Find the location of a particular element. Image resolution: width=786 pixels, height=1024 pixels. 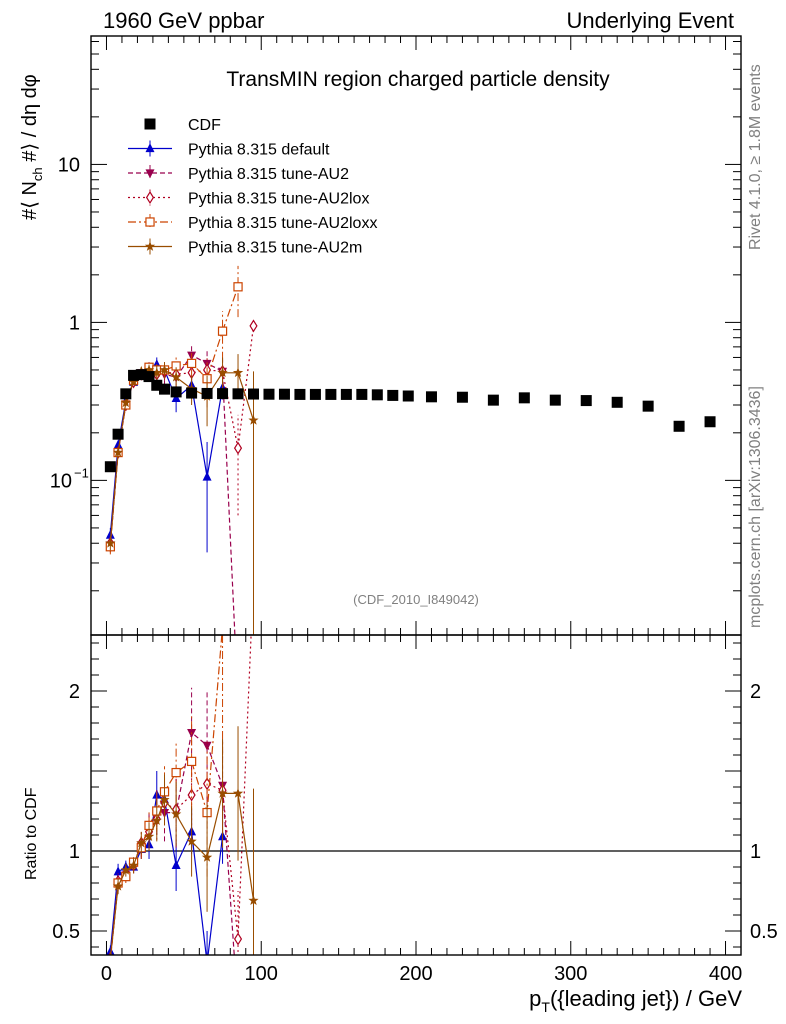

mcplots-reference-label: mcplots.cern.ch [arXiv:1306.3436] is located at coordinates (755, 507).